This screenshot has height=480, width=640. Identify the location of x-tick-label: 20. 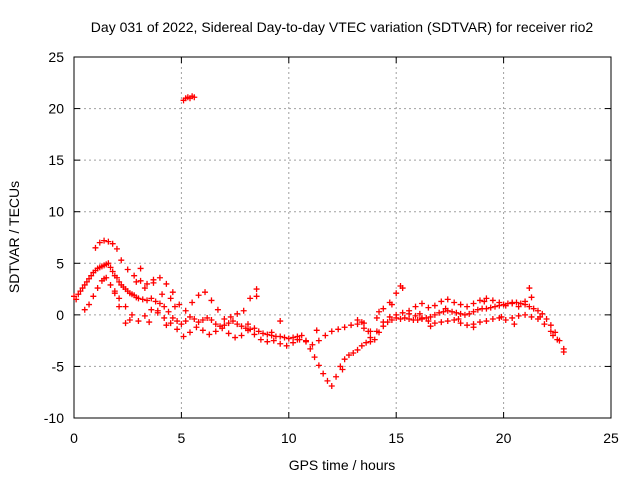
(504, 438).